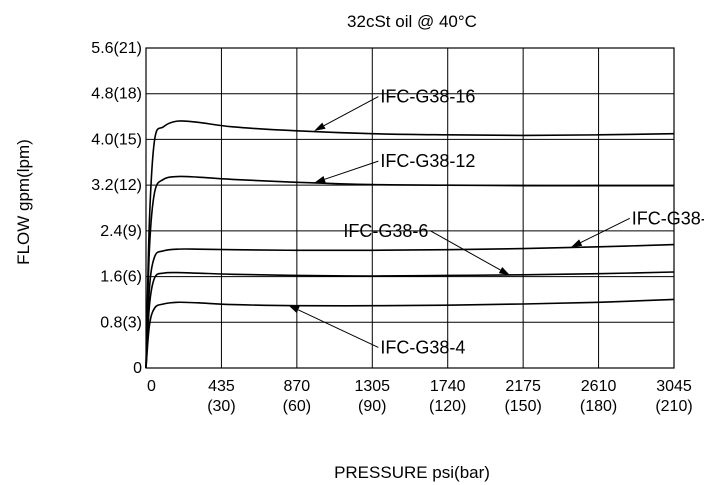 This screenshot has height=485, width=704. I want to click on x-tick-label: 435, so click(221, 386).